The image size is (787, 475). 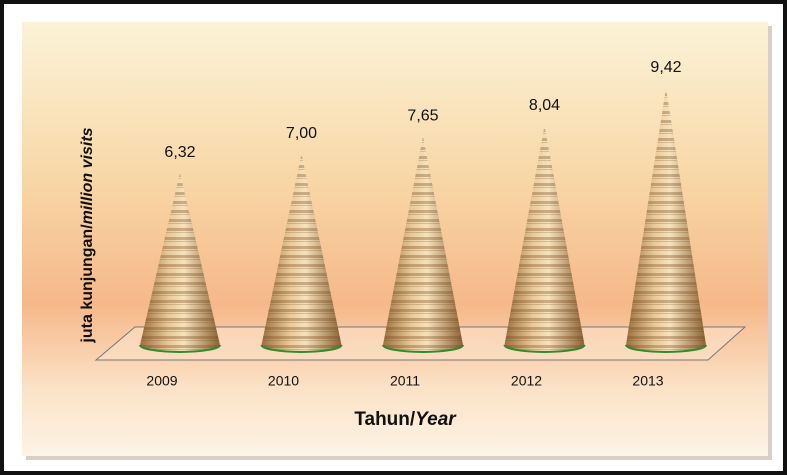 What do you see at coordinates (647, 381) in the screenshot?
I see `x-tick-label: 2013` at bounding box center [647, 381].